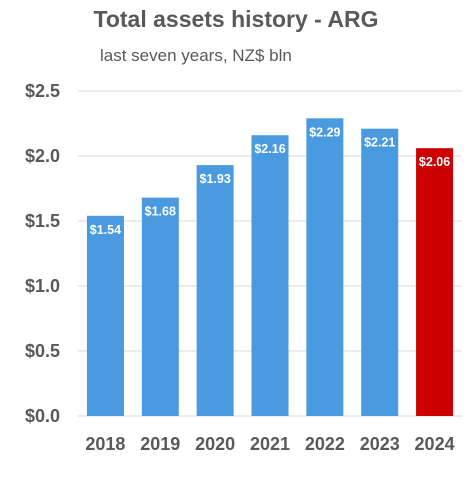 This screenshot has height=478, width=472. I want to click on data-label: $1.93, so click(215, 179).